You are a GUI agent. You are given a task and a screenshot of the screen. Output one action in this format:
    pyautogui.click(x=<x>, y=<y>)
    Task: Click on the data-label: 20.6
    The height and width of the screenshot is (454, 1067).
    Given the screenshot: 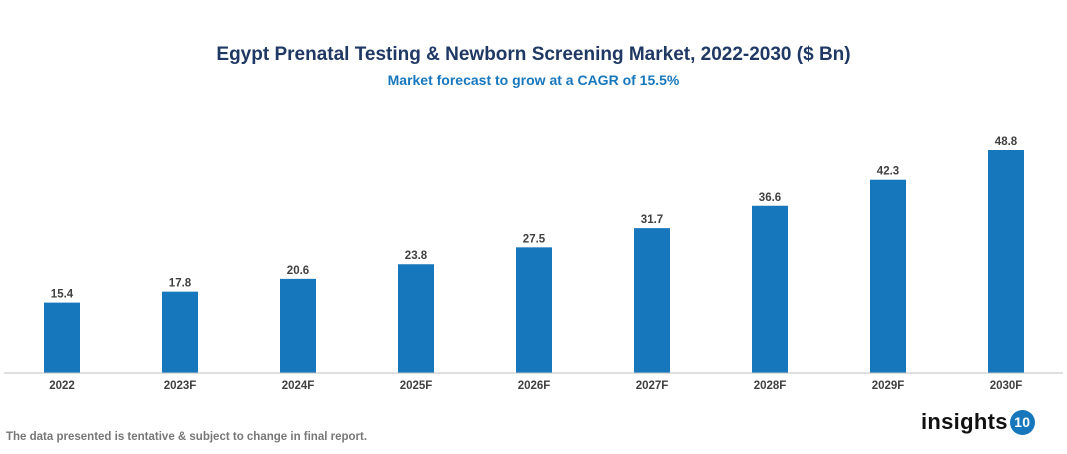 What is the action you would take?
    pyautogui.click(x=298, y=271)
    